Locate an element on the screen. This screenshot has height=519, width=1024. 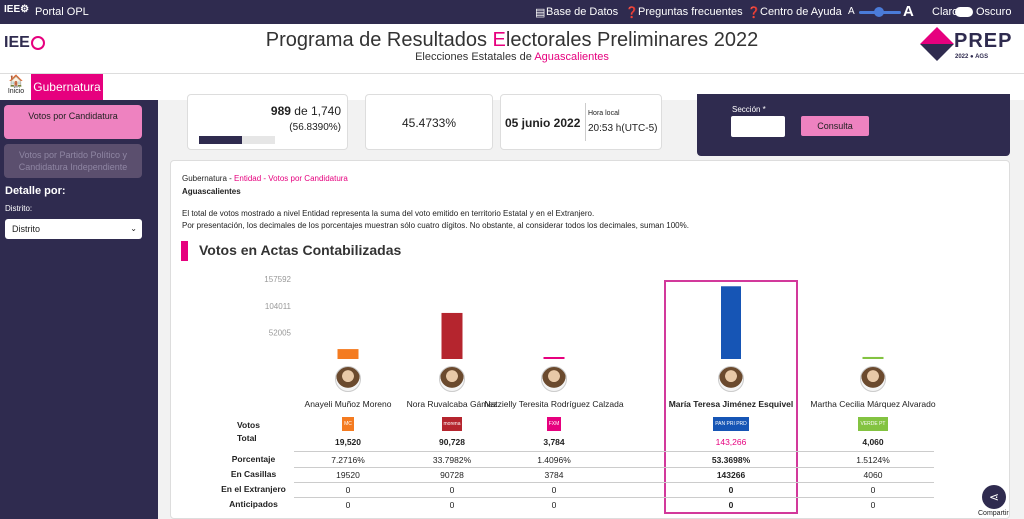
votes-by-candidacy-button: Votos por Candidatura is located at coordinates (73, 122).